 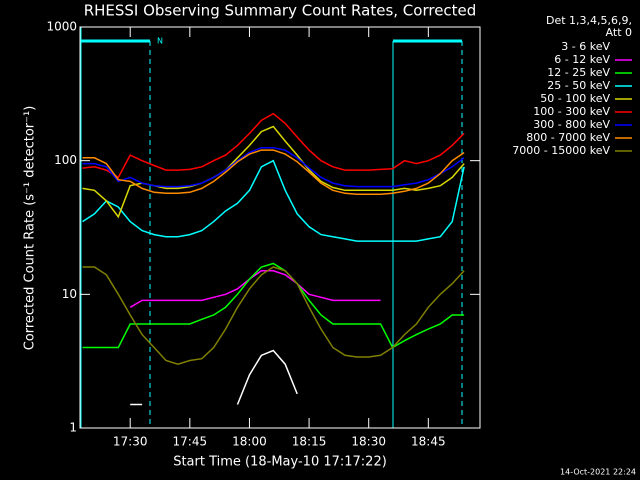 What do you see at coordinates (61, 27) in the screenshot?
I see `y-tick-label: 1000` at bounding box center [61, 27].